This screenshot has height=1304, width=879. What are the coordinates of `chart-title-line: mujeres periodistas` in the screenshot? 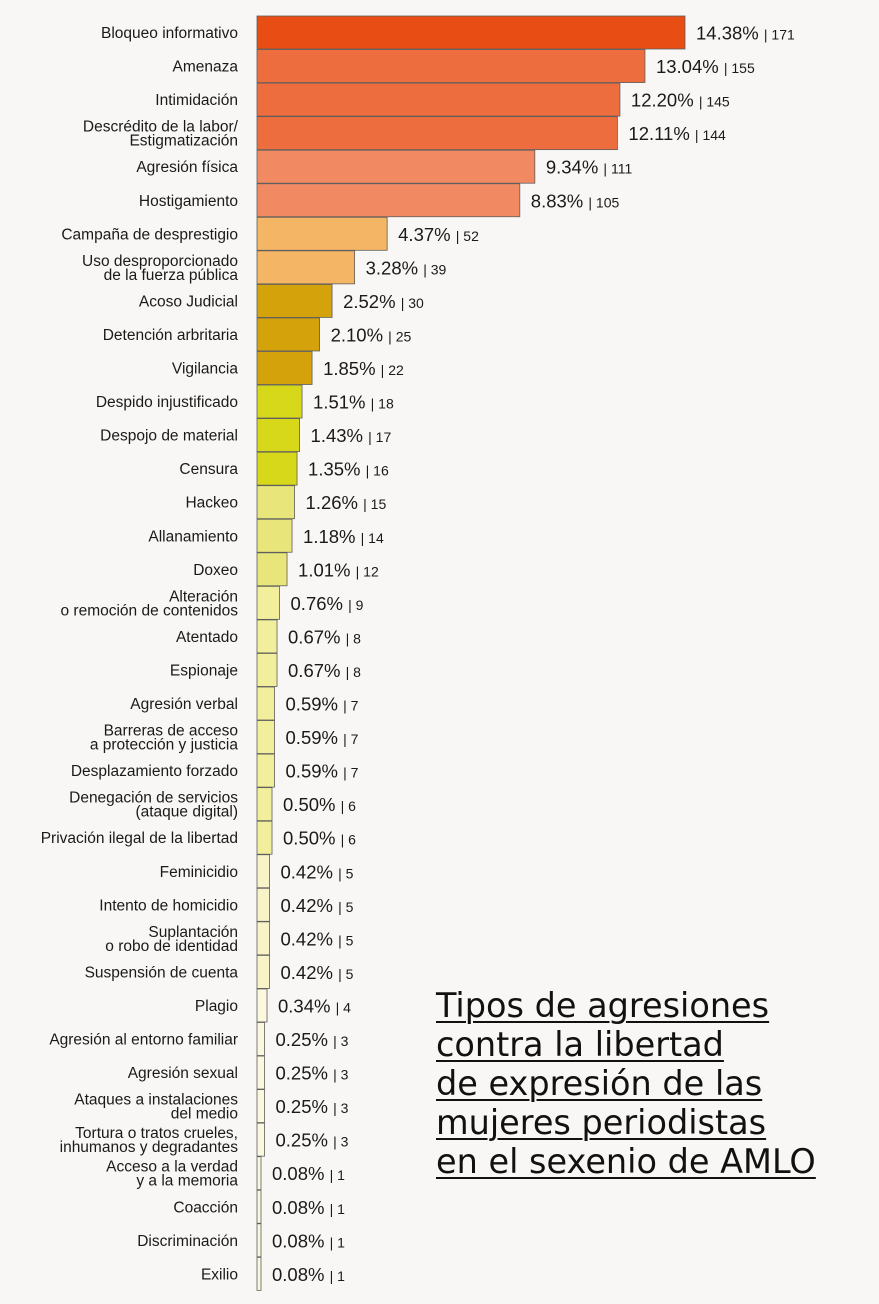 It's located at (601, 1122).